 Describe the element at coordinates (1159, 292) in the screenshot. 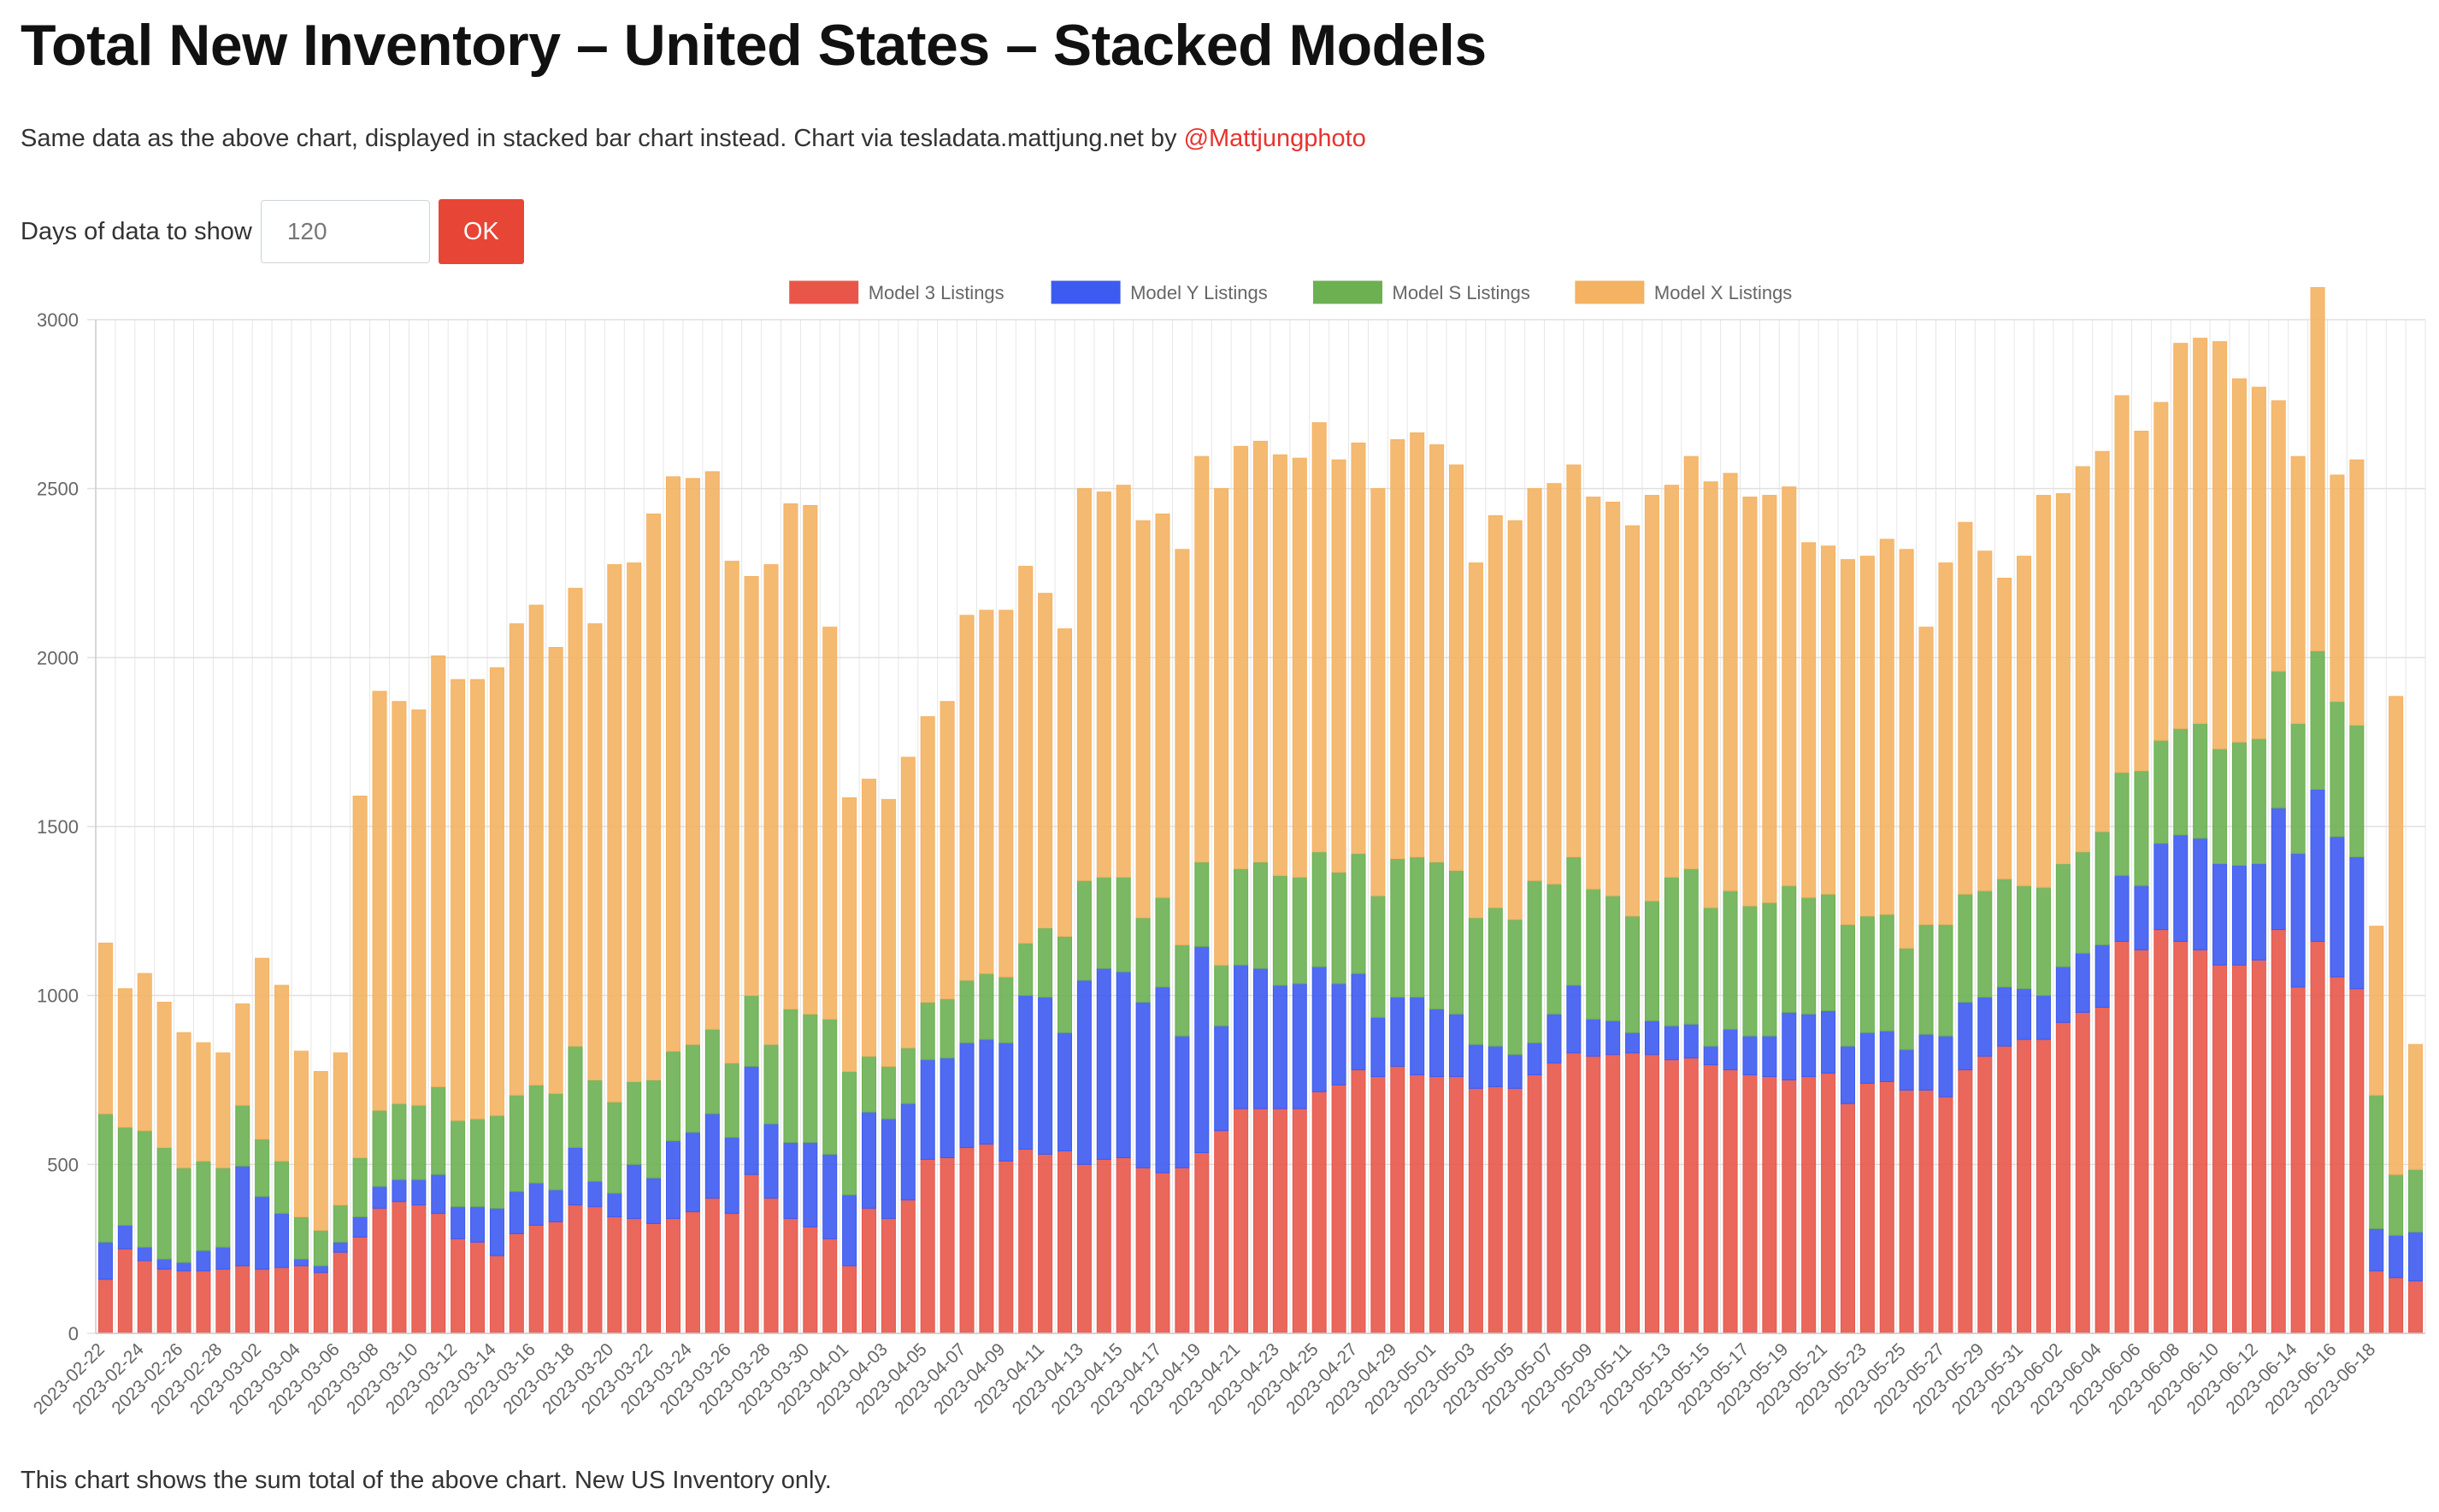

I see `legend-item: Model Y Listings` at that location.